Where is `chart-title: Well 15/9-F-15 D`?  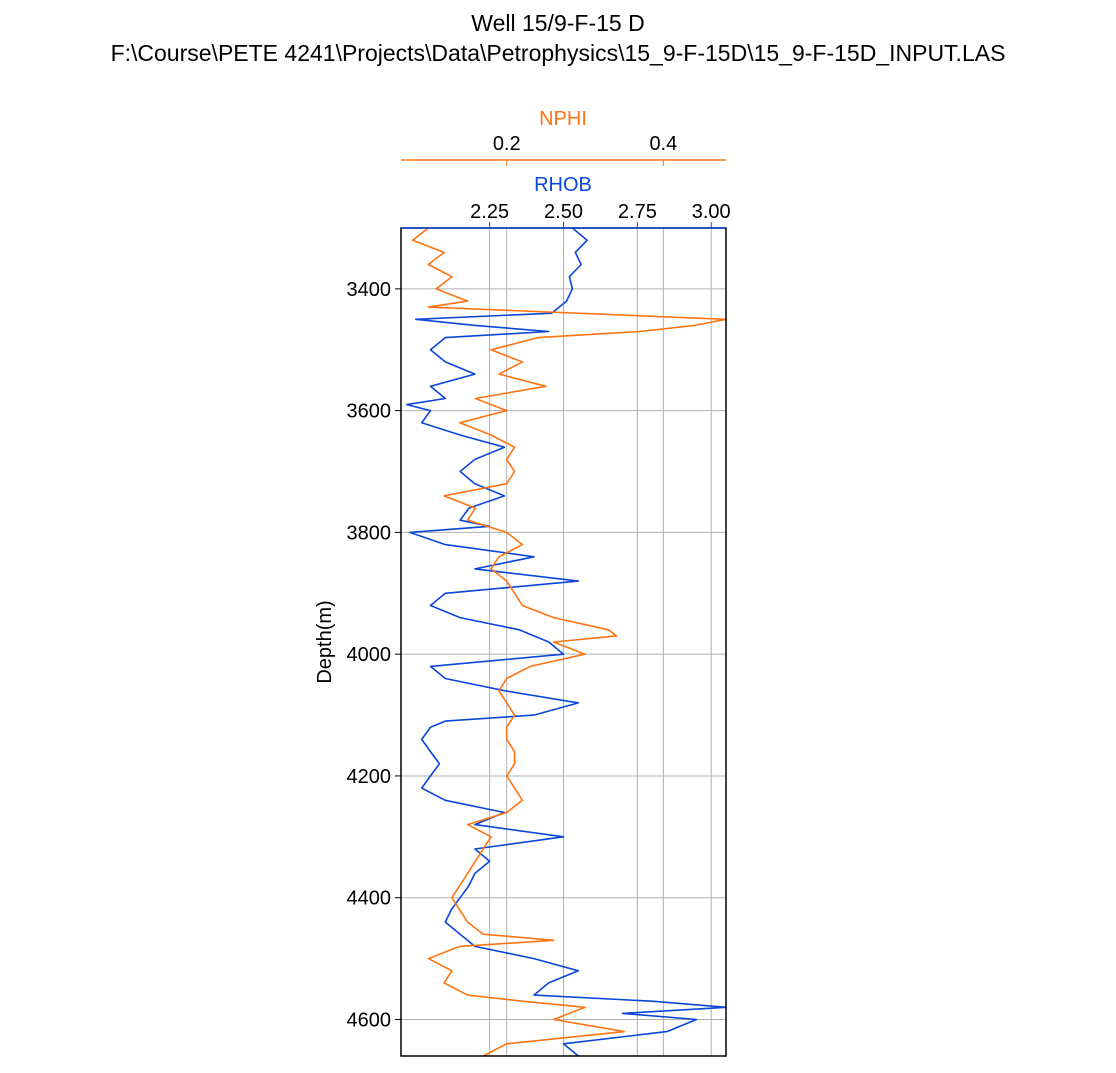
chart-title: Well 15/9-F-15 D is located at coordinates (557, 23).